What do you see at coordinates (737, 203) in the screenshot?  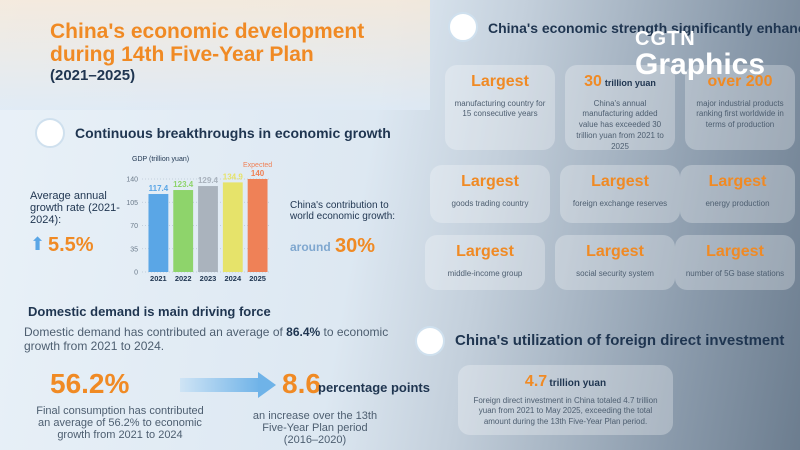 I see `stat-text: energy production` at bounding box center [737, 203].